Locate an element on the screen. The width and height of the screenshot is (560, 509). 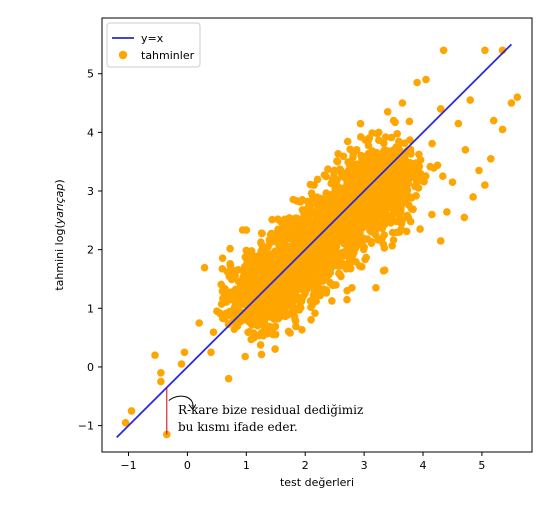
y-tick-label: 4 is located at coordinates (90, 132).